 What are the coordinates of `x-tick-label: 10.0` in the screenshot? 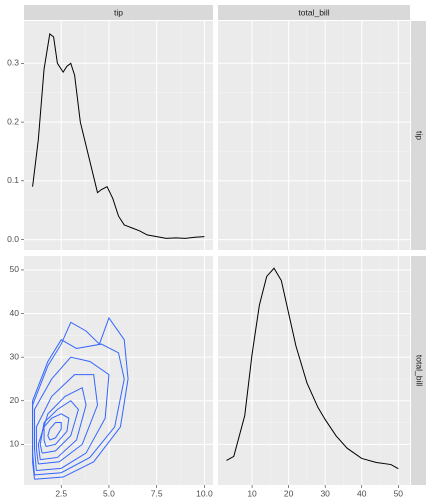 It's located at (204, 493).